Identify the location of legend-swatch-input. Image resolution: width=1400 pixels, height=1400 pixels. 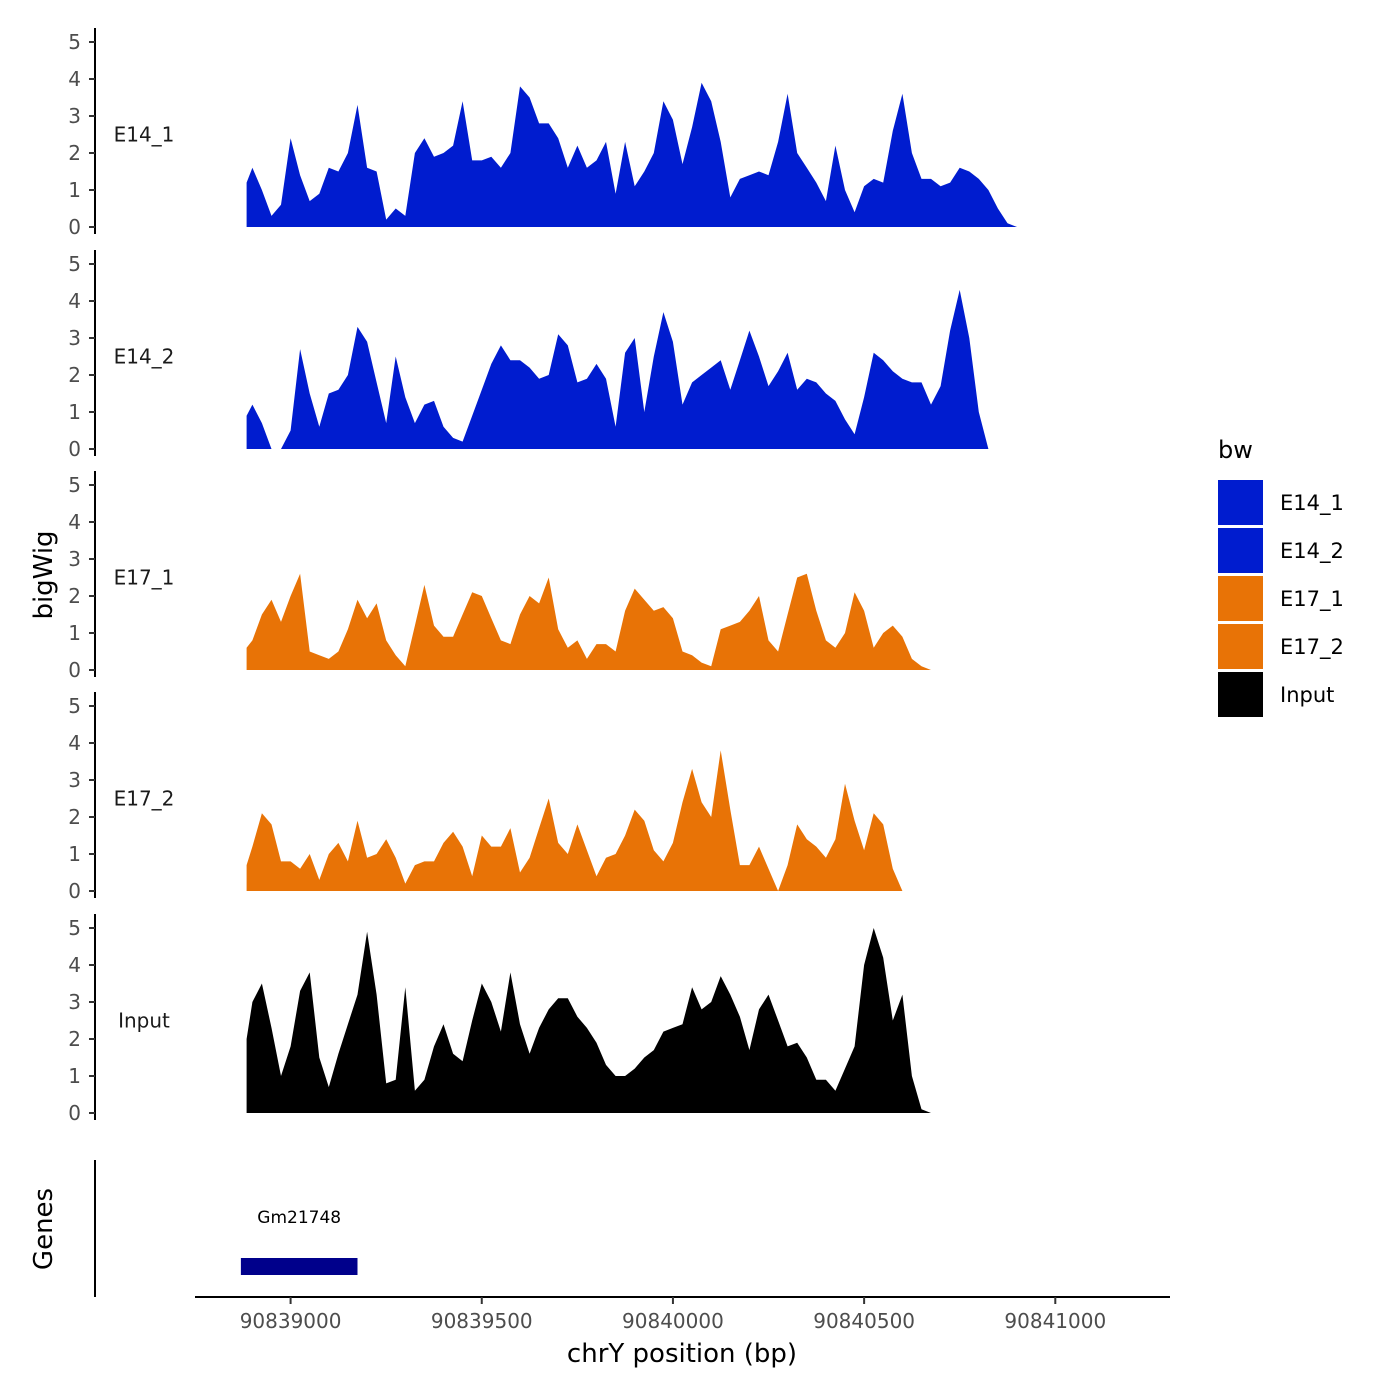
(1240, 694).